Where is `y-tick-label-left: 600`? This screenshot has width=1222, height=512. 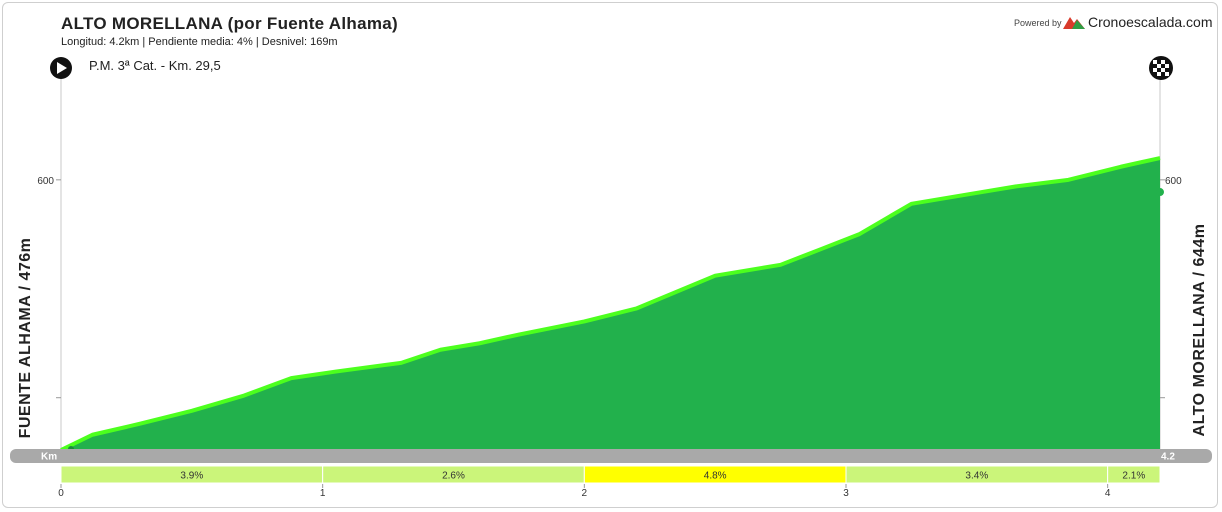 y-tick-label-left: 600 is located at coordinates (45, 181).